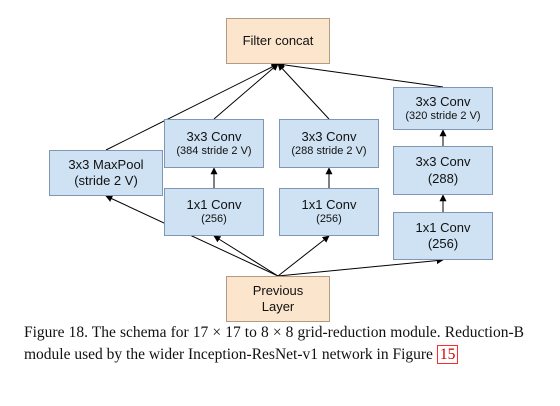 The height and width of the screenshot is (406, 560). What do you see at coordinates (106, 180) in the screenshot?
I see `maxpool-stride: (stride 2 V)` at bounding box center [106, 180].